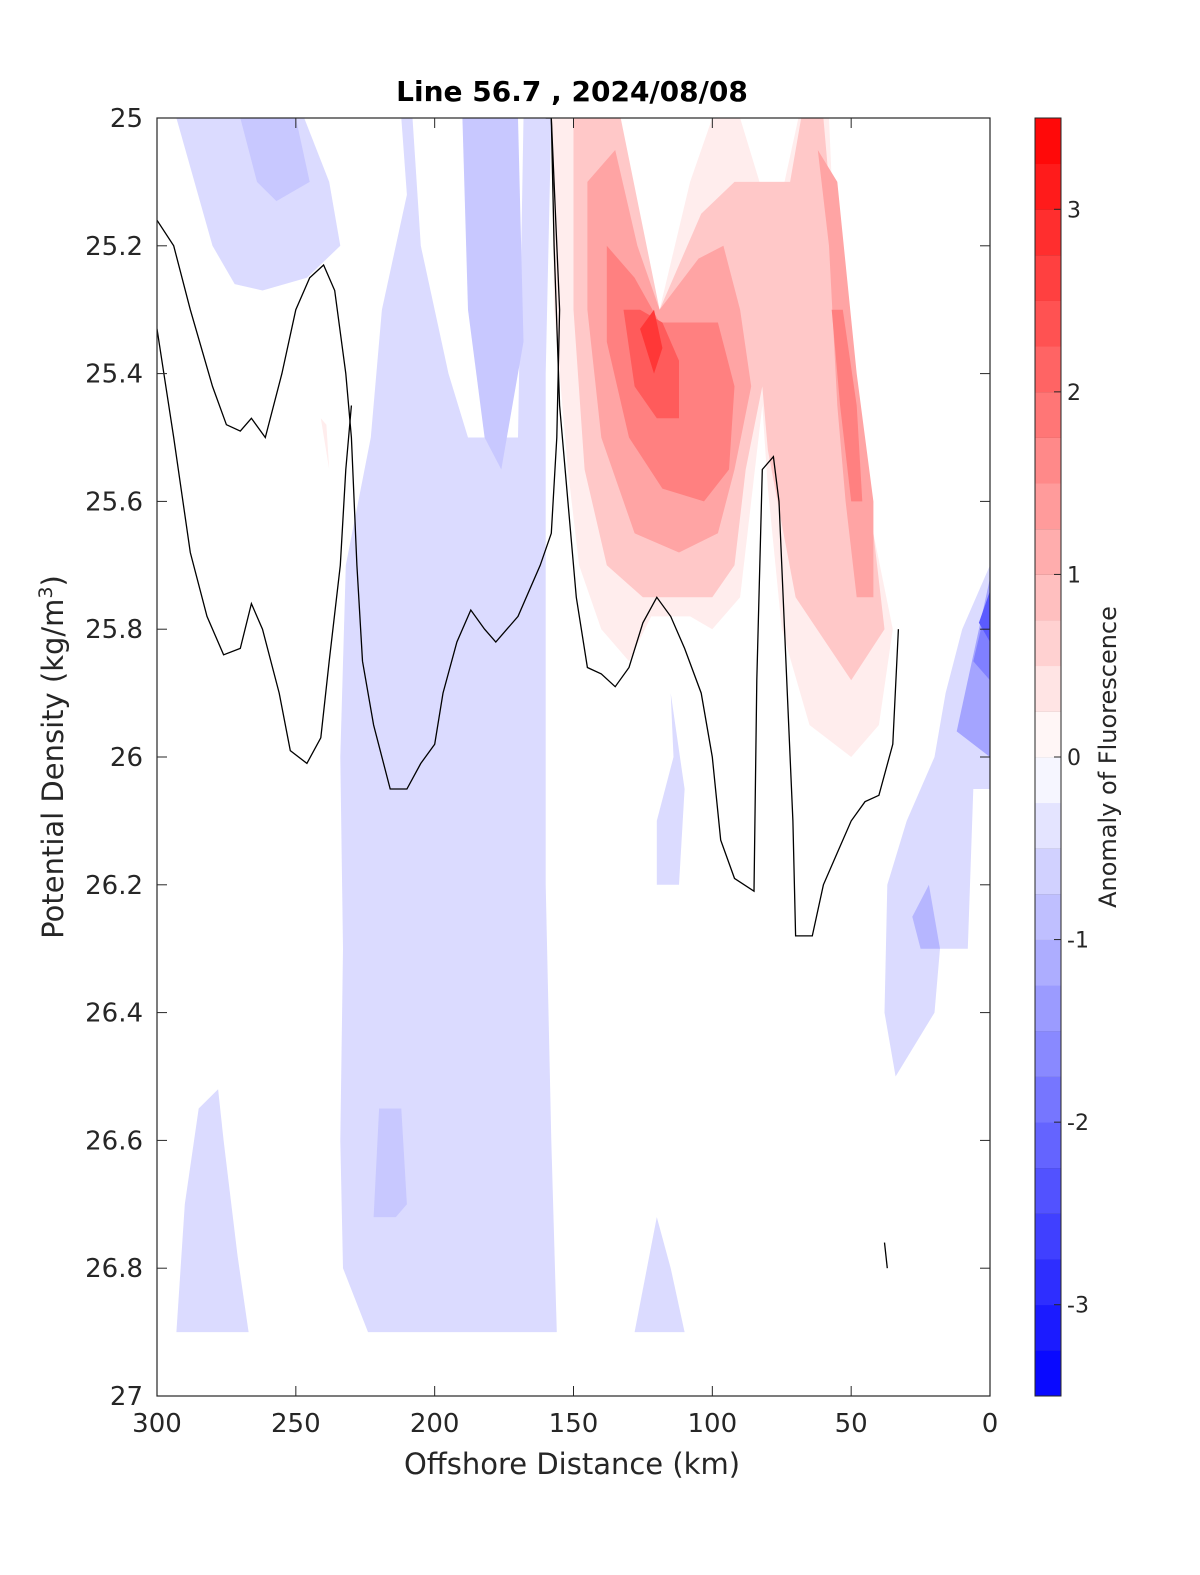  I want to click on y-axis-label-close: ), so click(53, 580).